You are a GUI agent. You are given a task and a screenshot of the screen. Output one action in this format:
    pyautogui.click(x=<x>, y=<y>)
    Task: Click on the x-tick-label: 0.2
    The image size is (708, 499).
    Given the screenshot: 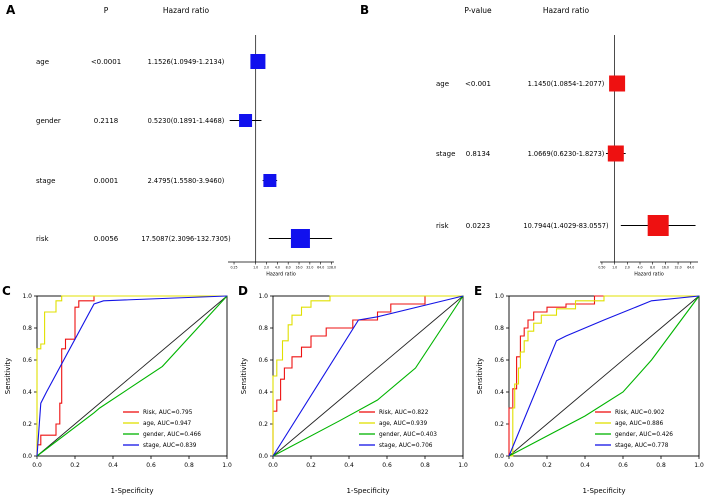 What is the action you would take?
    pyautogui.click(x=75, y=465)
    